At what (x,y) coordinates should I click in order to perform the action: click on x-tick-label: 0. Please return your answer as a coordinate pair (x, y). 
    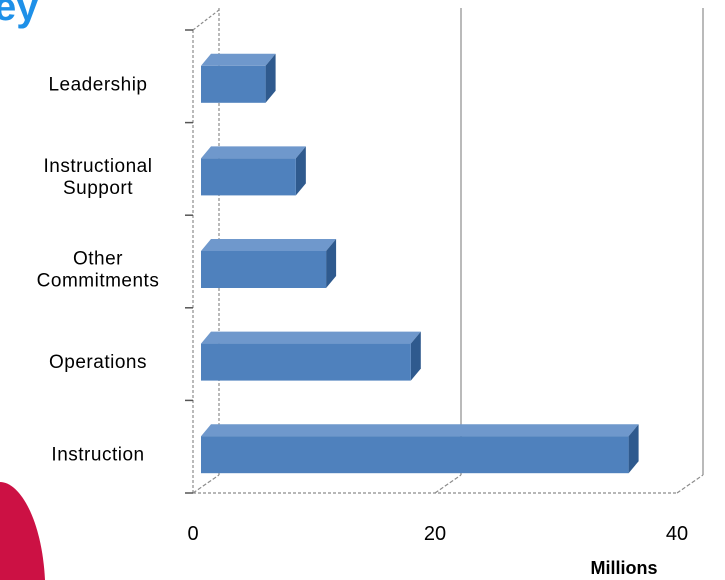
    Looking at the image, I should click on (192, 534).